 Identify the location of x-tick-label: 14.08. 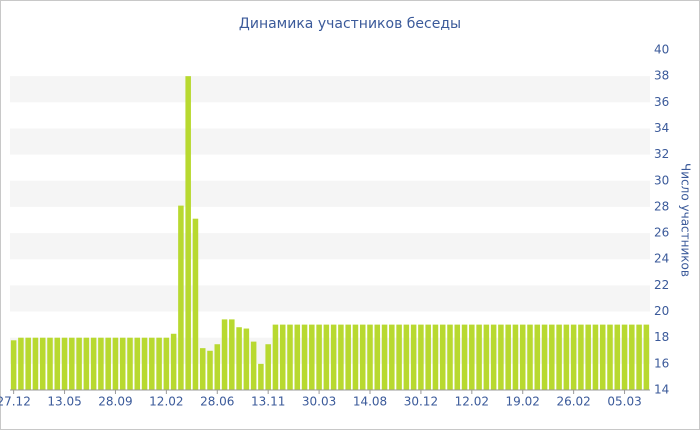
(370, 402).